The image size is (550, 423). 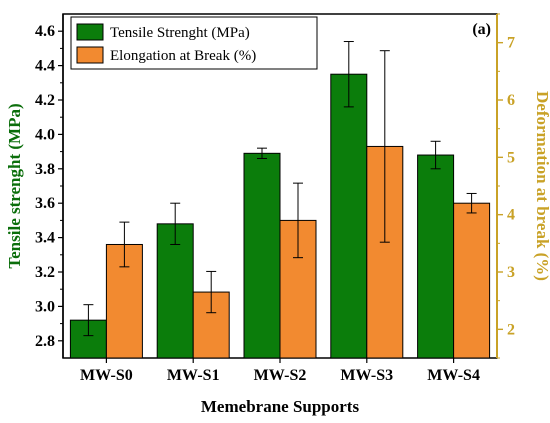 What do you see at coordinates (541, 186) in the screenshot?
I see `right-y-axis-title: Deformation at break (%)` at bounding box center [541, 186].